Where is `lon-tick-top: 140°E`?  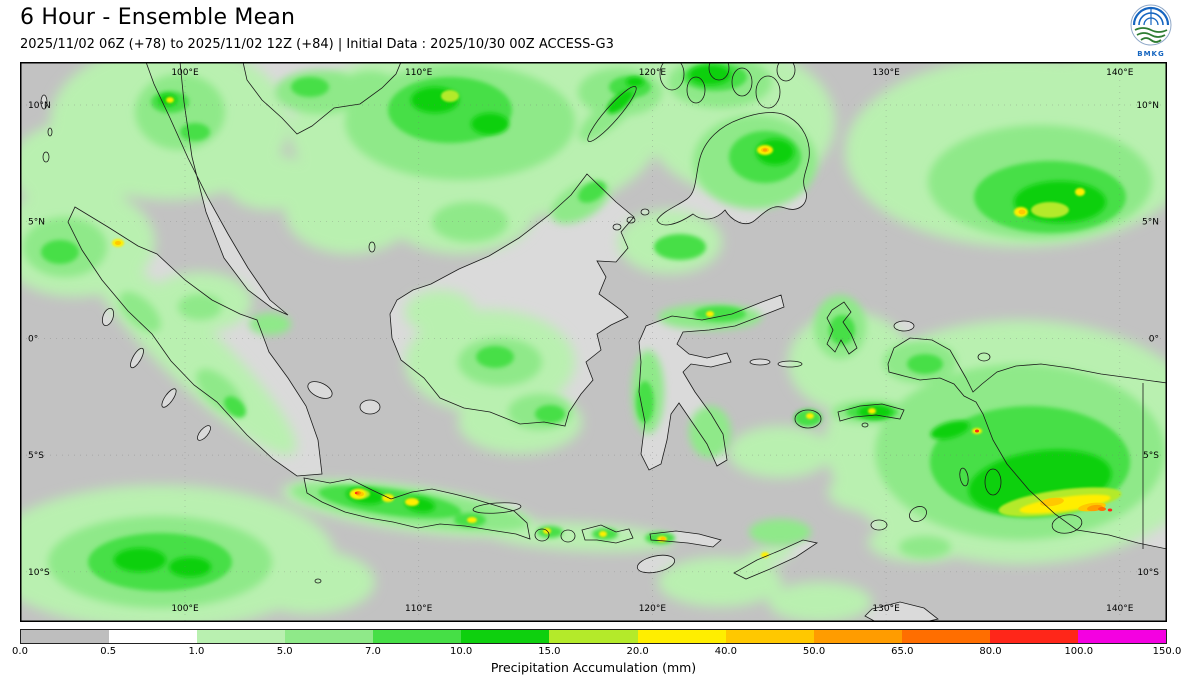 lon-tick-top: 140°E is located at coordinates (1120, 73).